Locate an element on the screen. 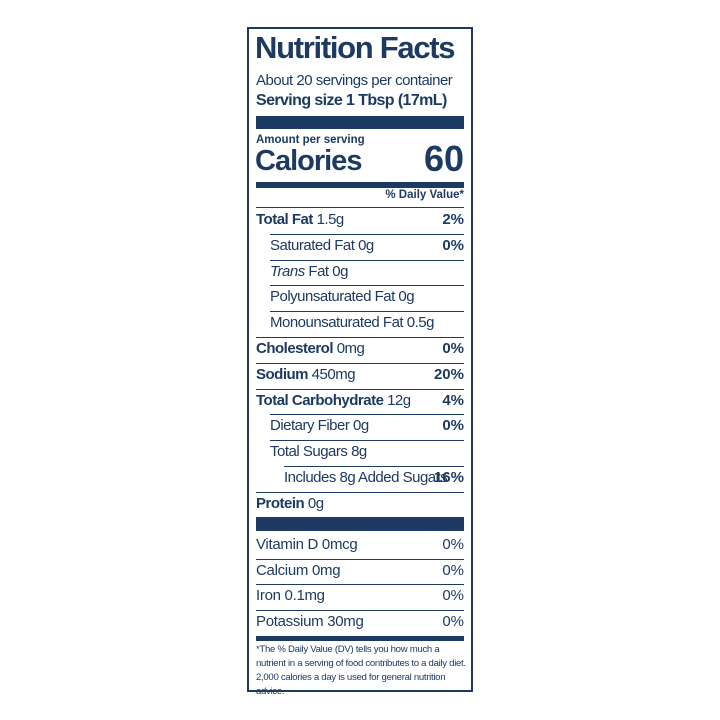 This screenshot has width=720, height=720. calories-value: 60 is located at coordinates (443, 158).